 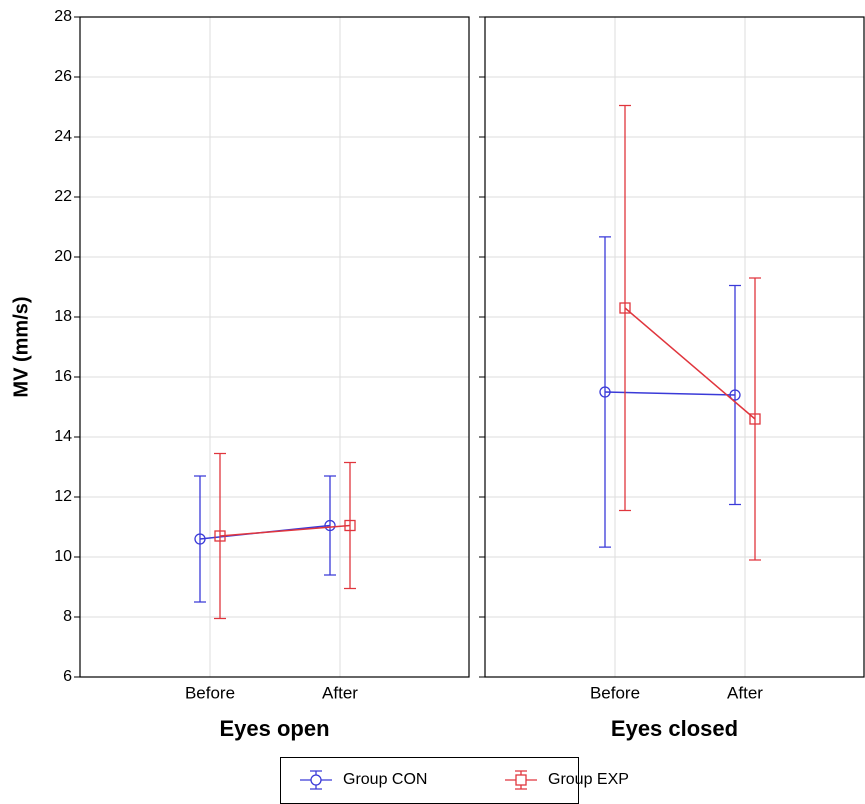 I want to click on y-tick-label: 10, so click(x=63, y=556).